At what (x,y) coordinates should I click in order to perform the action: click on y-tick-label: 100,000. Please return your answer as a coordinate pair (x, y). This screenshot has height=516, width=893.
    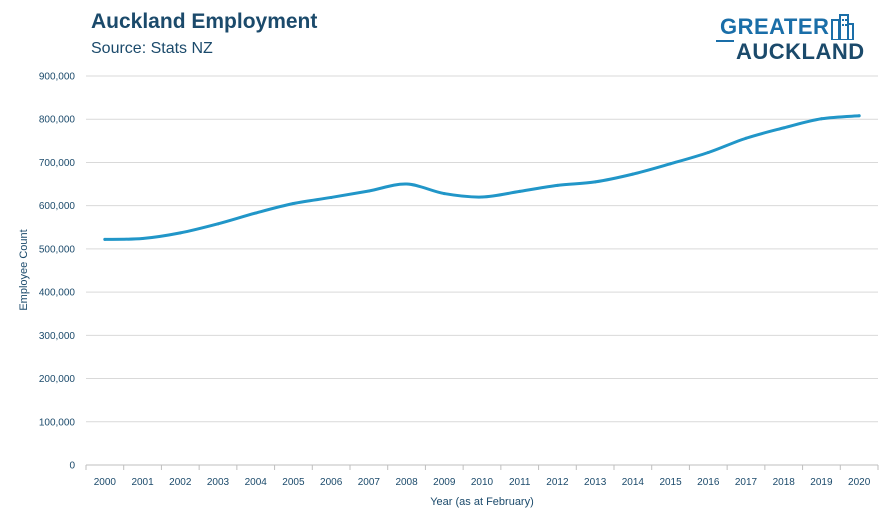
    Looking at the image, I should click on (57, 422).